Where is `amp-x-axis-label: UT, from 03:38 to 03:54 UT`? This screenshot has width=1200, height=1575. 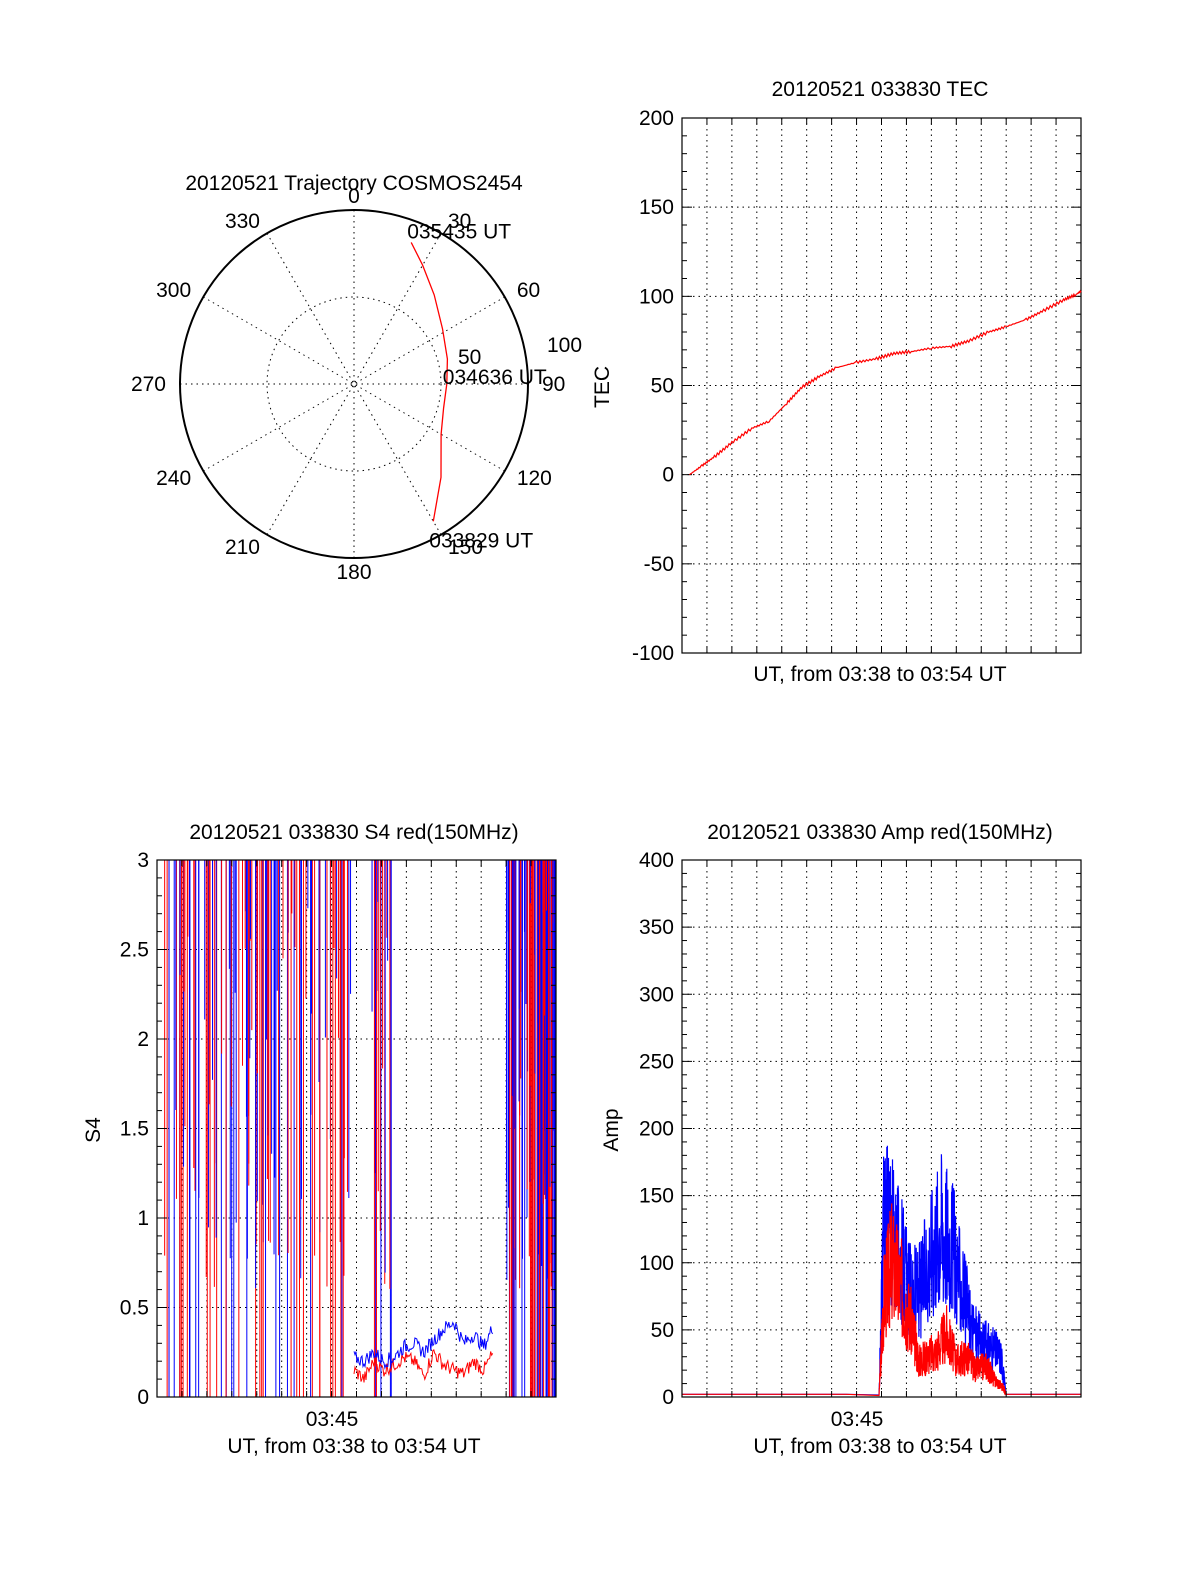
amp-x-axis-label: UT, from 03:38 to 03:54 UT is located at coordinates (879, 1446).